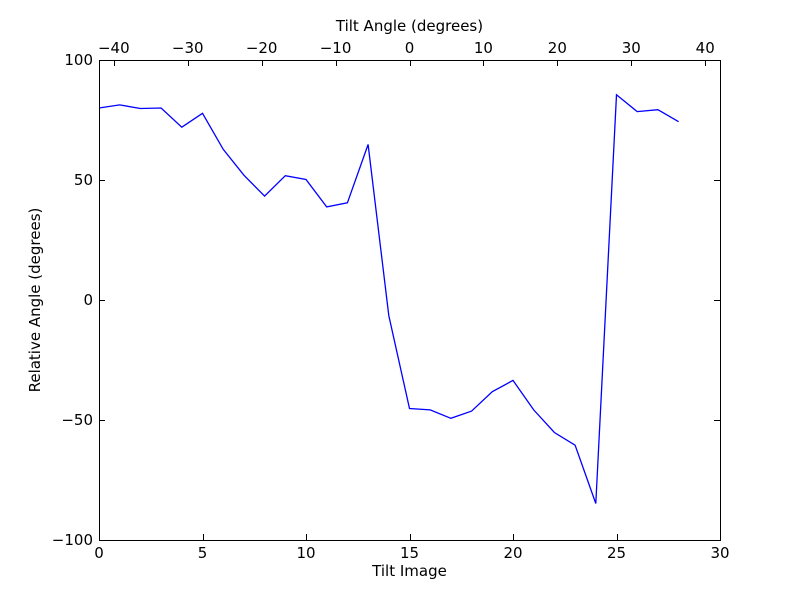 The height and width of the screenshot is (600, 800). What do you see at coordinates (631, 48) in the screenshot?
I see `top-x-tick-label: 30` at bounding box center [631, 48].